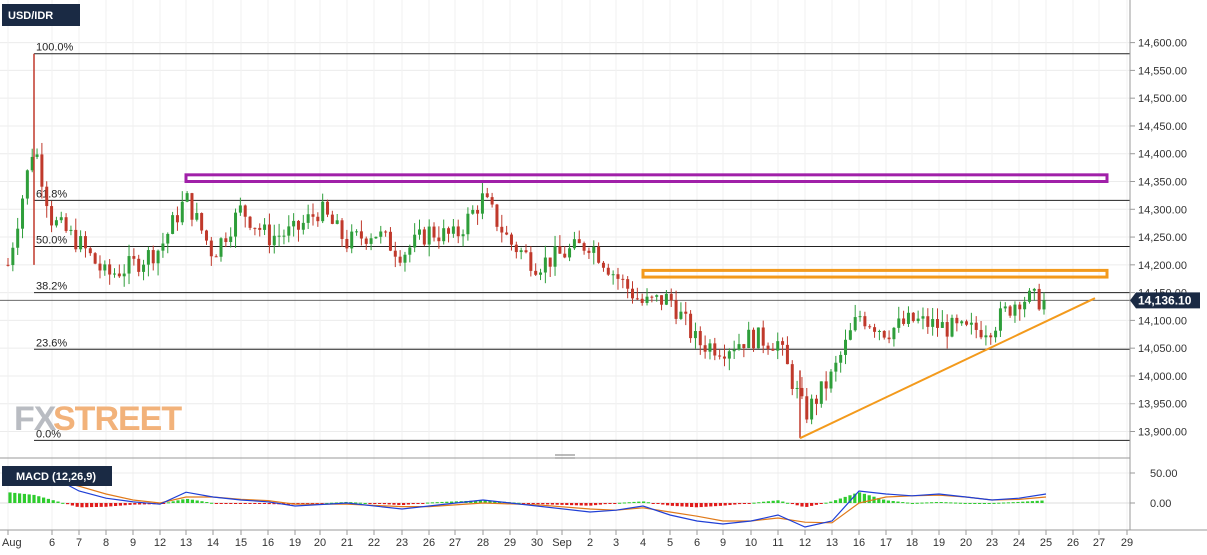  I want to click on time-tick-label: 3, so click(616, 543).